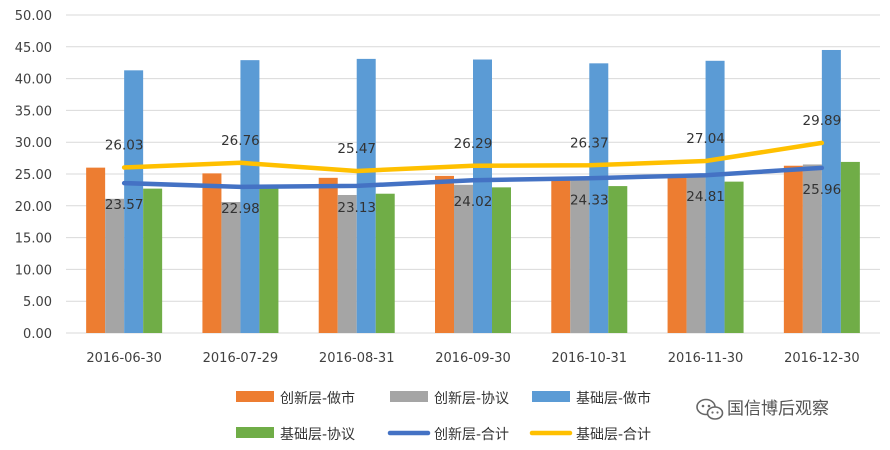 The image size is (890, 450). I want to click on data-label: 23.57, so click(124, 205).